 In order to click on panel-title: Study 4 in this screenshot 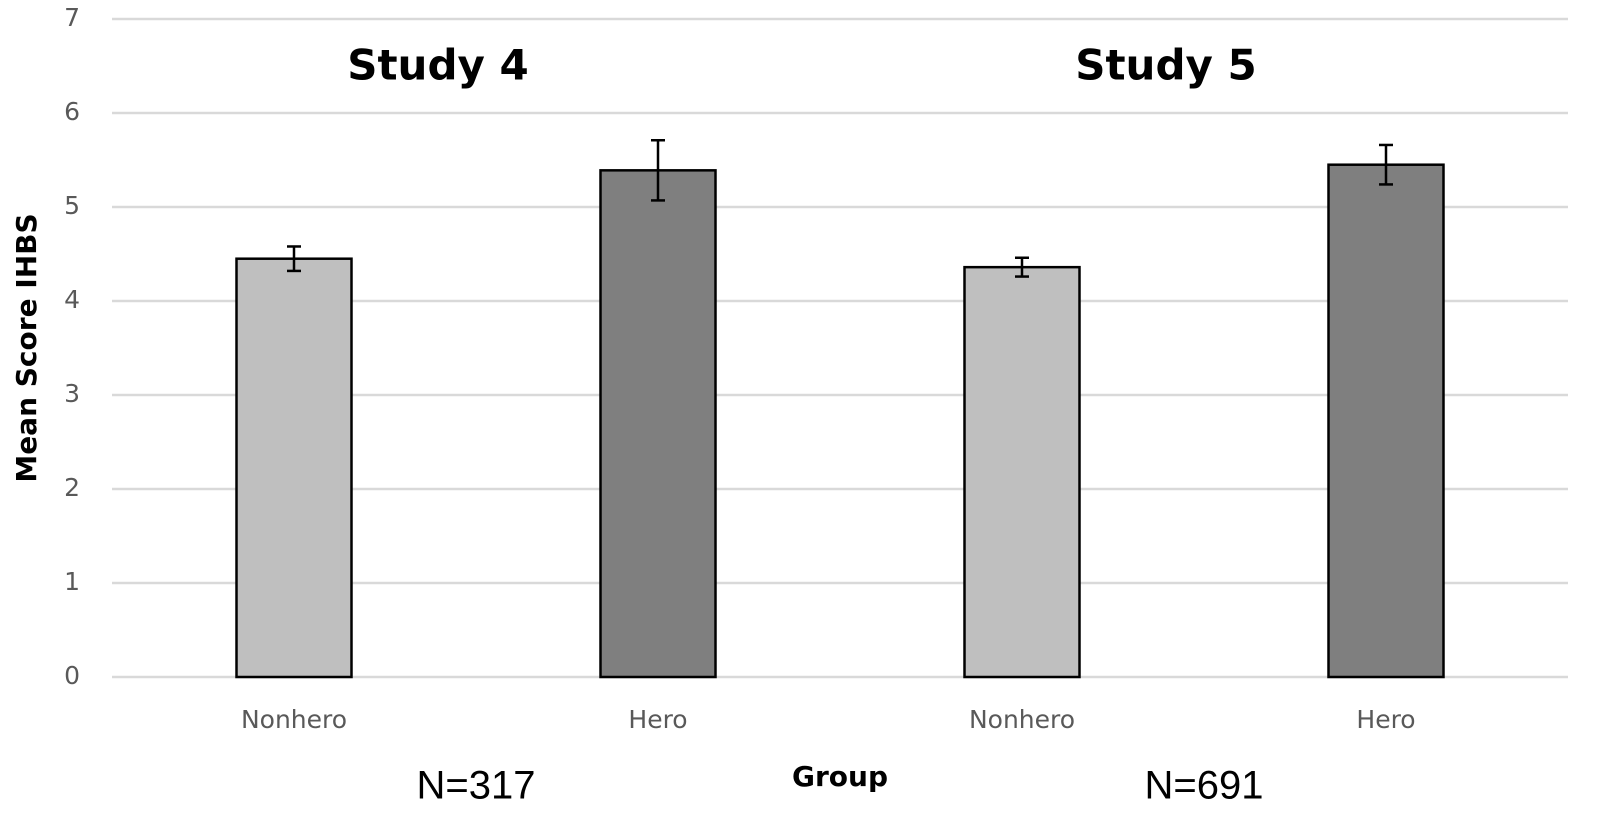, I will do `click(438, 65)`.